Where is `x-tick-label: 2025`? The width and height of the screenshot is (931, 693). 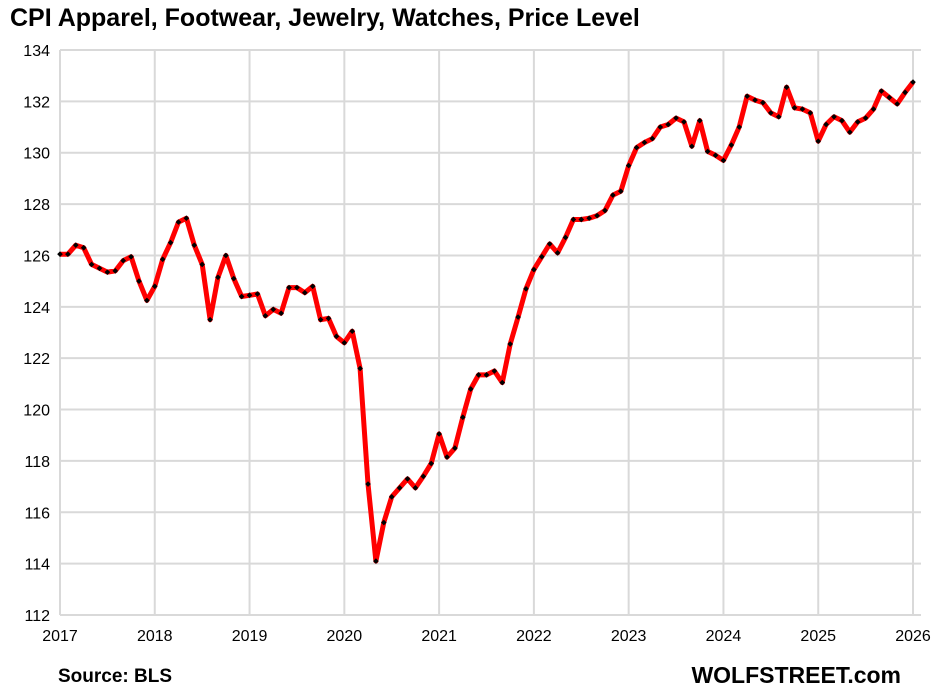 x-tick-label: 2025 is located at coordinates (818, 636).